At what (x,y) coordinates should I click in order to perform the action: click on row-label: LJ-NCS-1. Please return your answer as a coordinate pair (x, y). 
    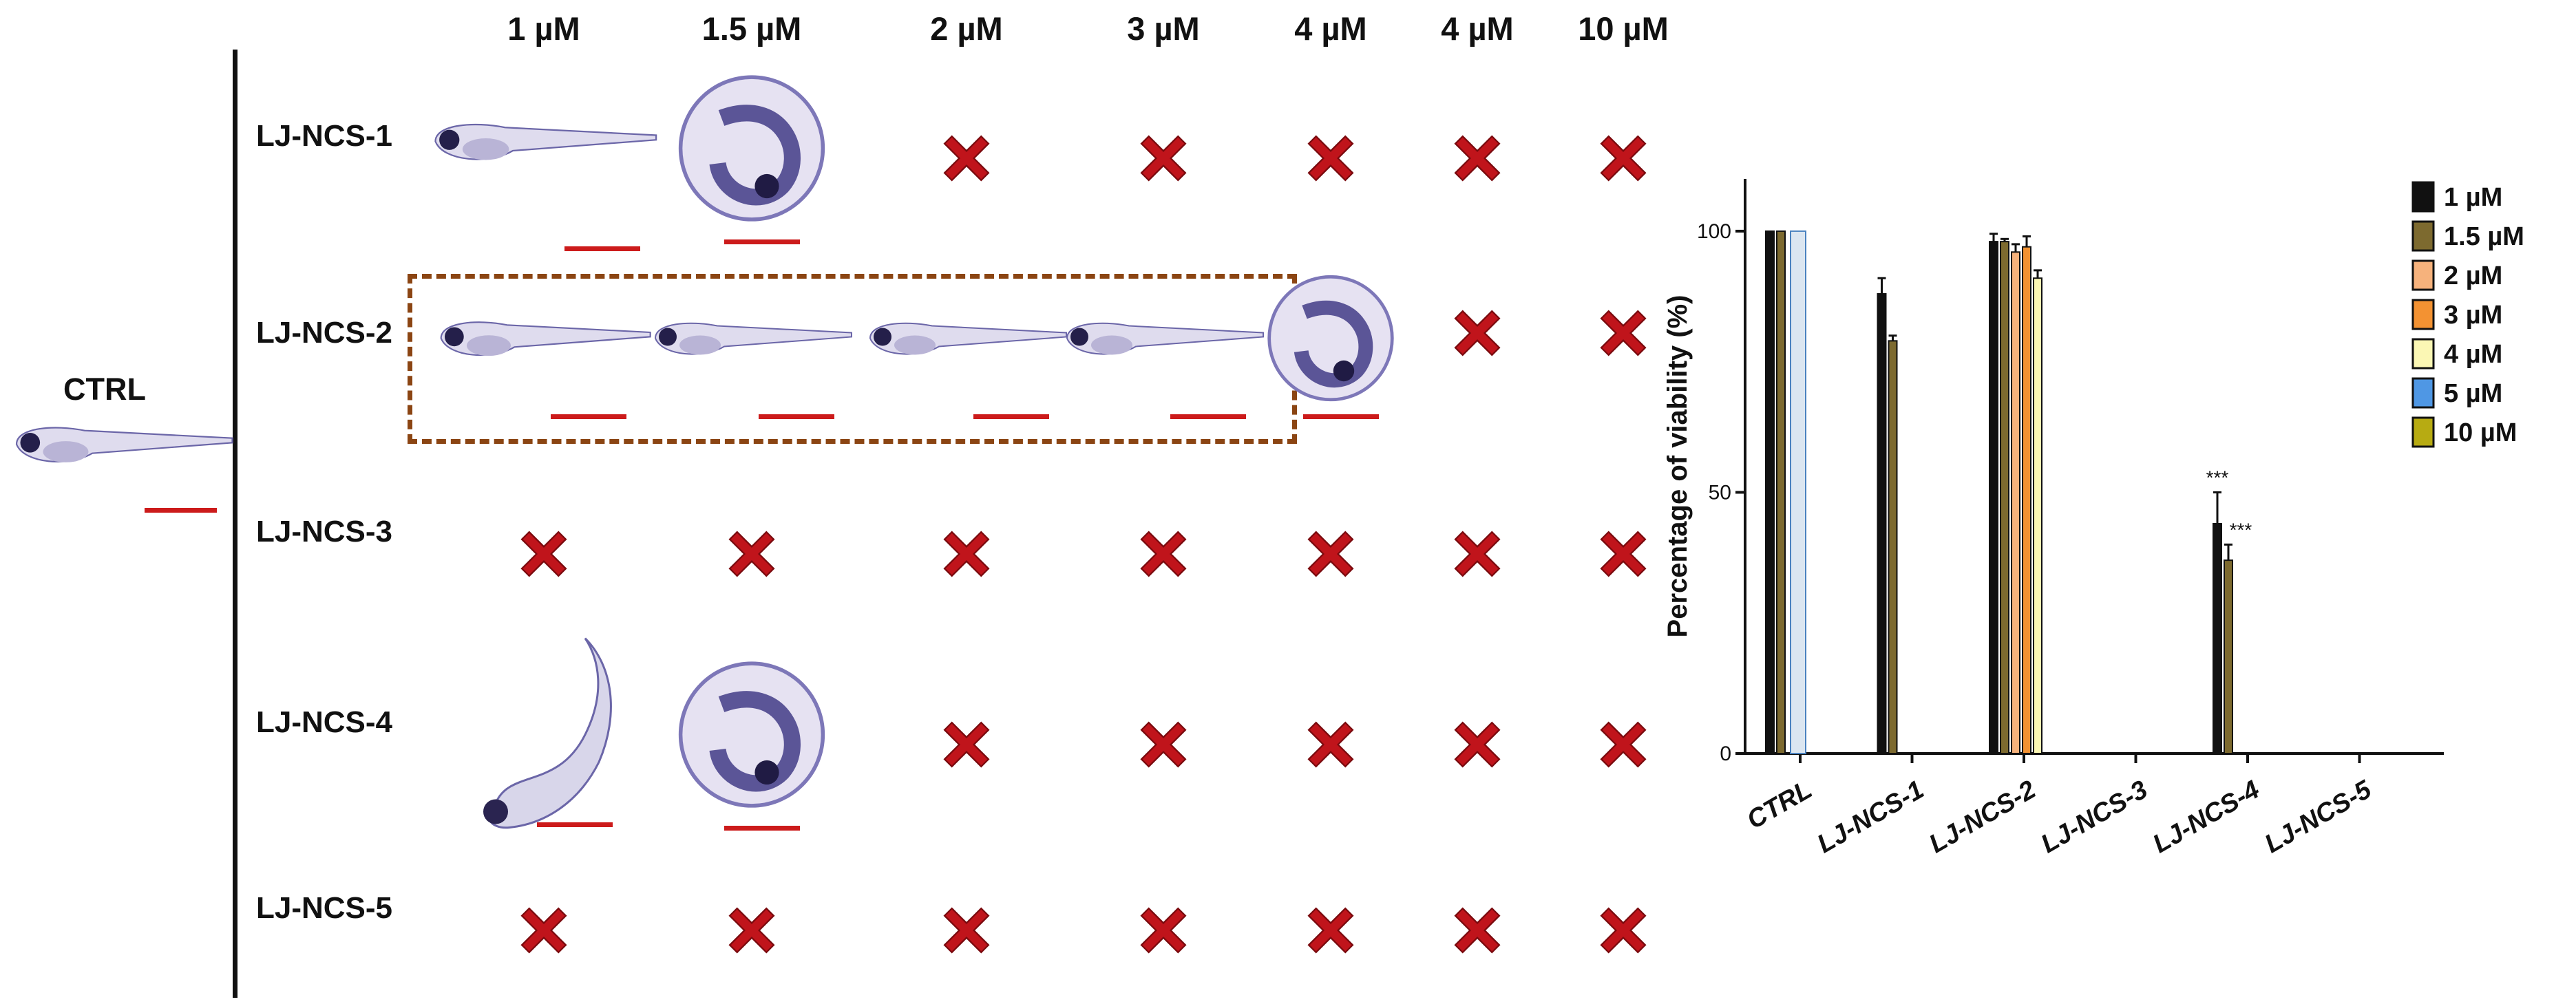
    Looking at the image, I should click on (325, 136).